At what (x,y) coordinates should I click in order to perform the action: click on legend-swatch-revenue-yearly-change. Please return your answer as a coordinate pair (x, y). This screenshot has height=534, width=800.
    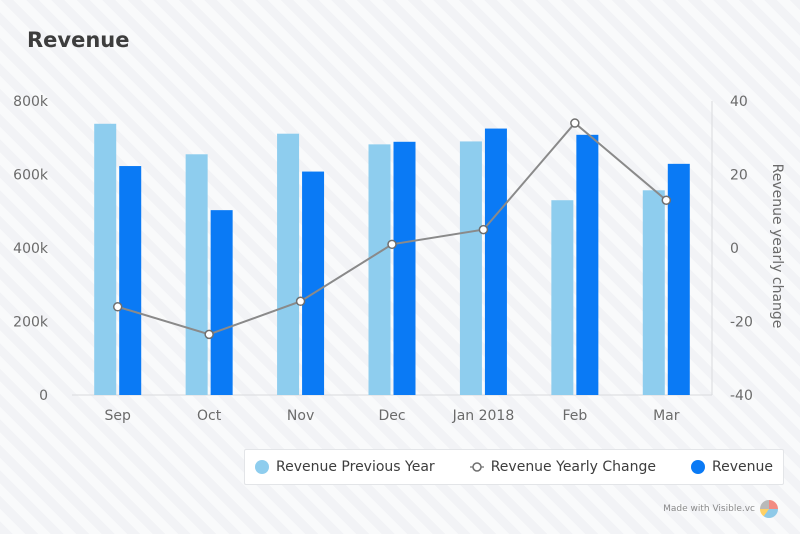
    Looking at the image, I should click on (476, 467).